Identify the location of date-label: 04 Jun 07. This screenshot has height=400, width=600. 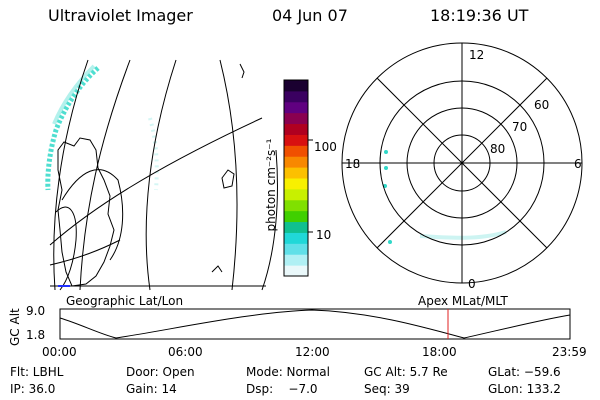
(310, 15).